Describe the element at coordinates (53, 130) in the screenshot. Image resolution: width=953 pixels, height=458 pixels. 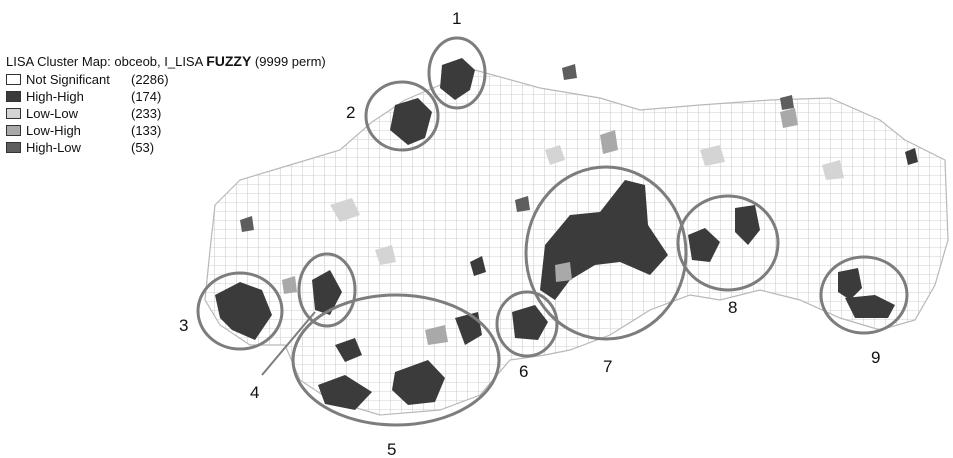
I see `legend-item-label: Low-High` at that location.